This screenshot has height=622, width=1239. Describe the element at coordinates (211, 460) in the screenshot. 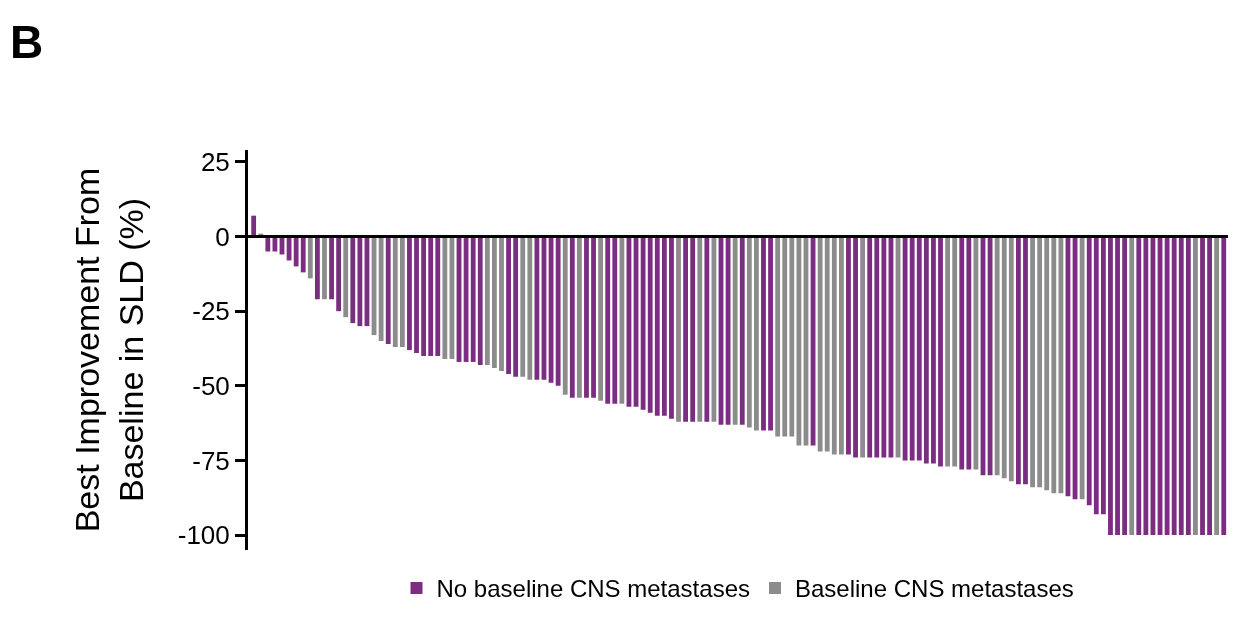

I see `y-tick-label: -75` at that location.